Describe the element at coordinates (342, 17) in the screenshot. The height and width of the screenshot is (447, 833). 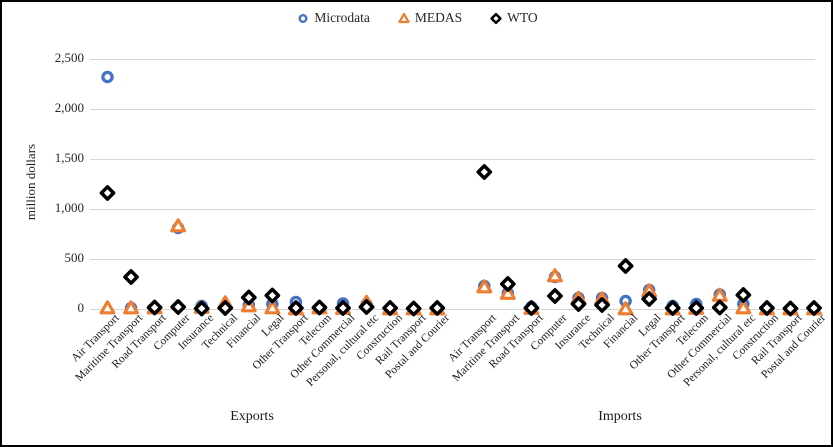
I see `legend-label: Microdata` at that location.